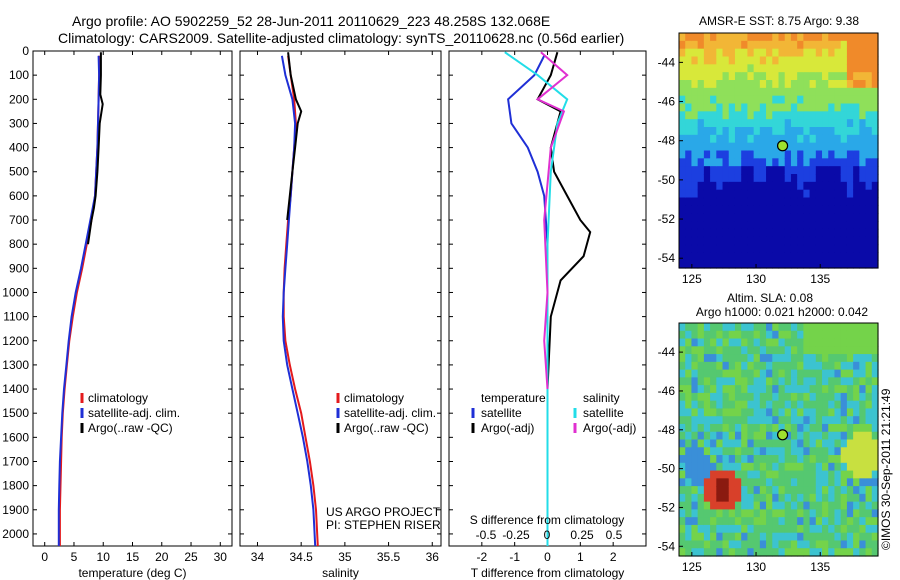 Image resolution: width=900 pixels, height=580 pixels. What do you see at coordinates (547, 535) in the screenshot?
I see `diff-s-tick-label: 0` at bounding box center [547, 535].